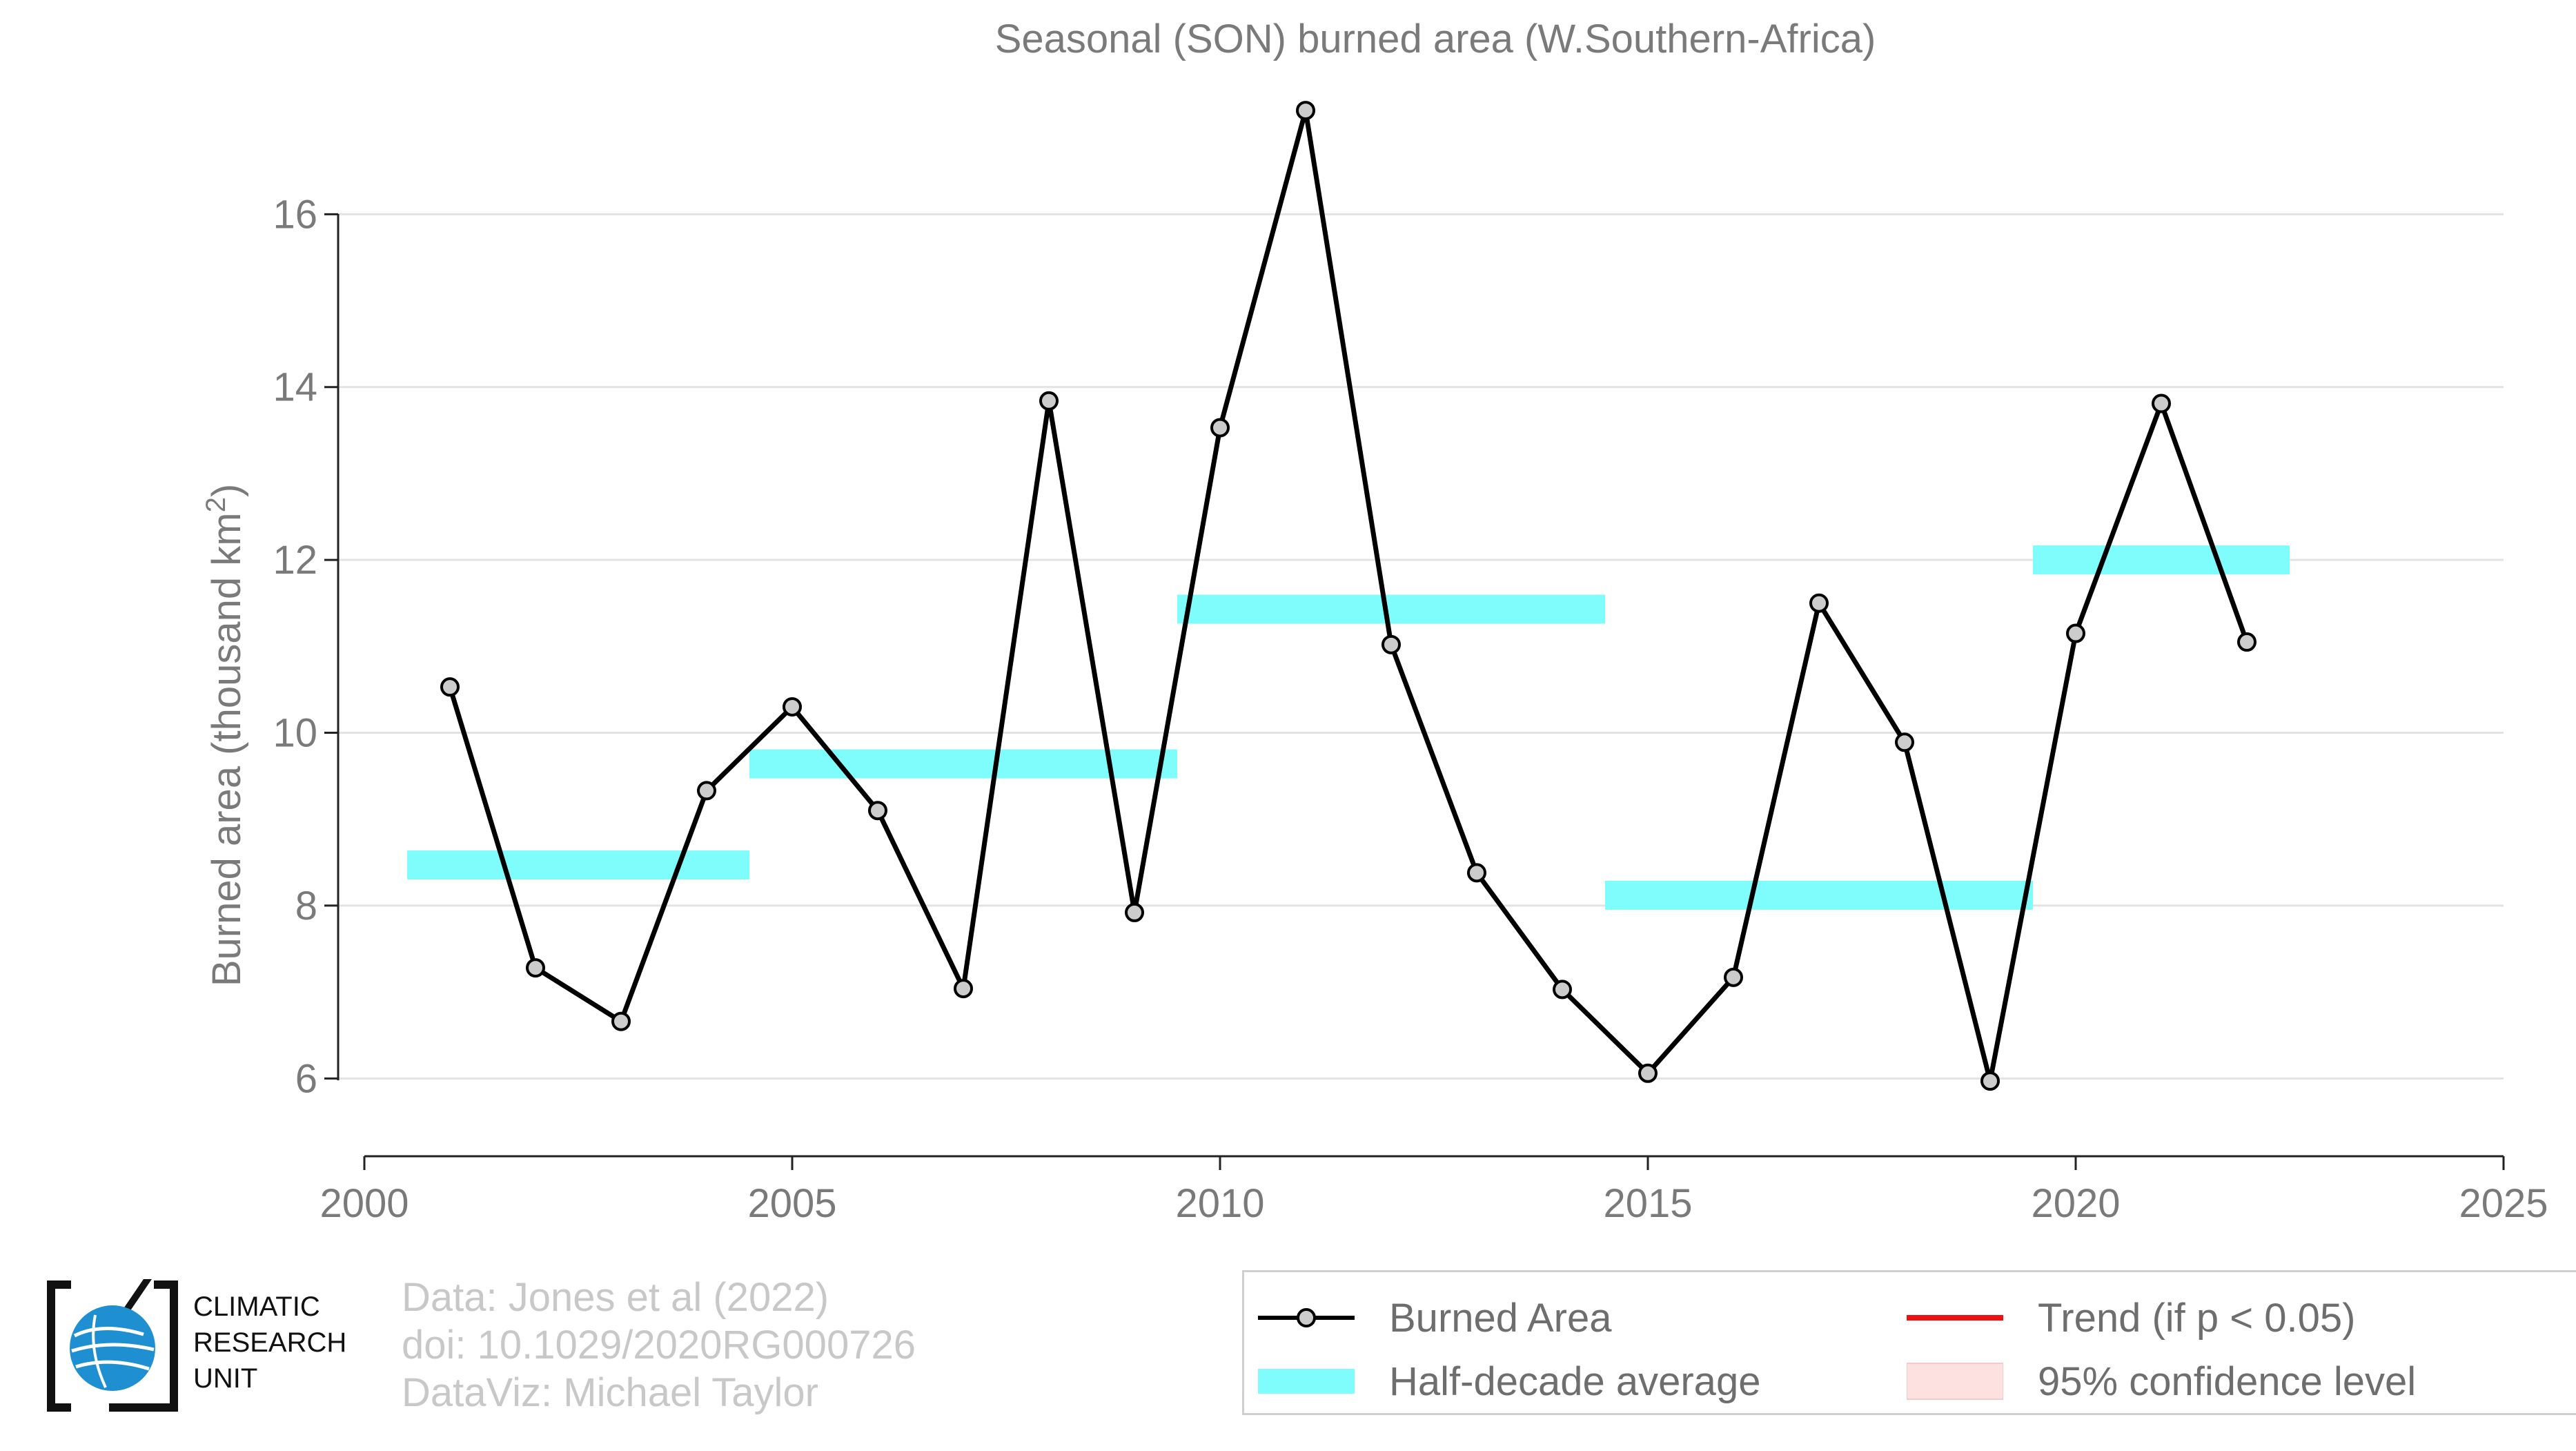 The image size is (2576, 1451). What do you see at coordinates (112, 1346) in the screenshot?
I see `globe-logo-icon` at bounding box center [112, 1346].